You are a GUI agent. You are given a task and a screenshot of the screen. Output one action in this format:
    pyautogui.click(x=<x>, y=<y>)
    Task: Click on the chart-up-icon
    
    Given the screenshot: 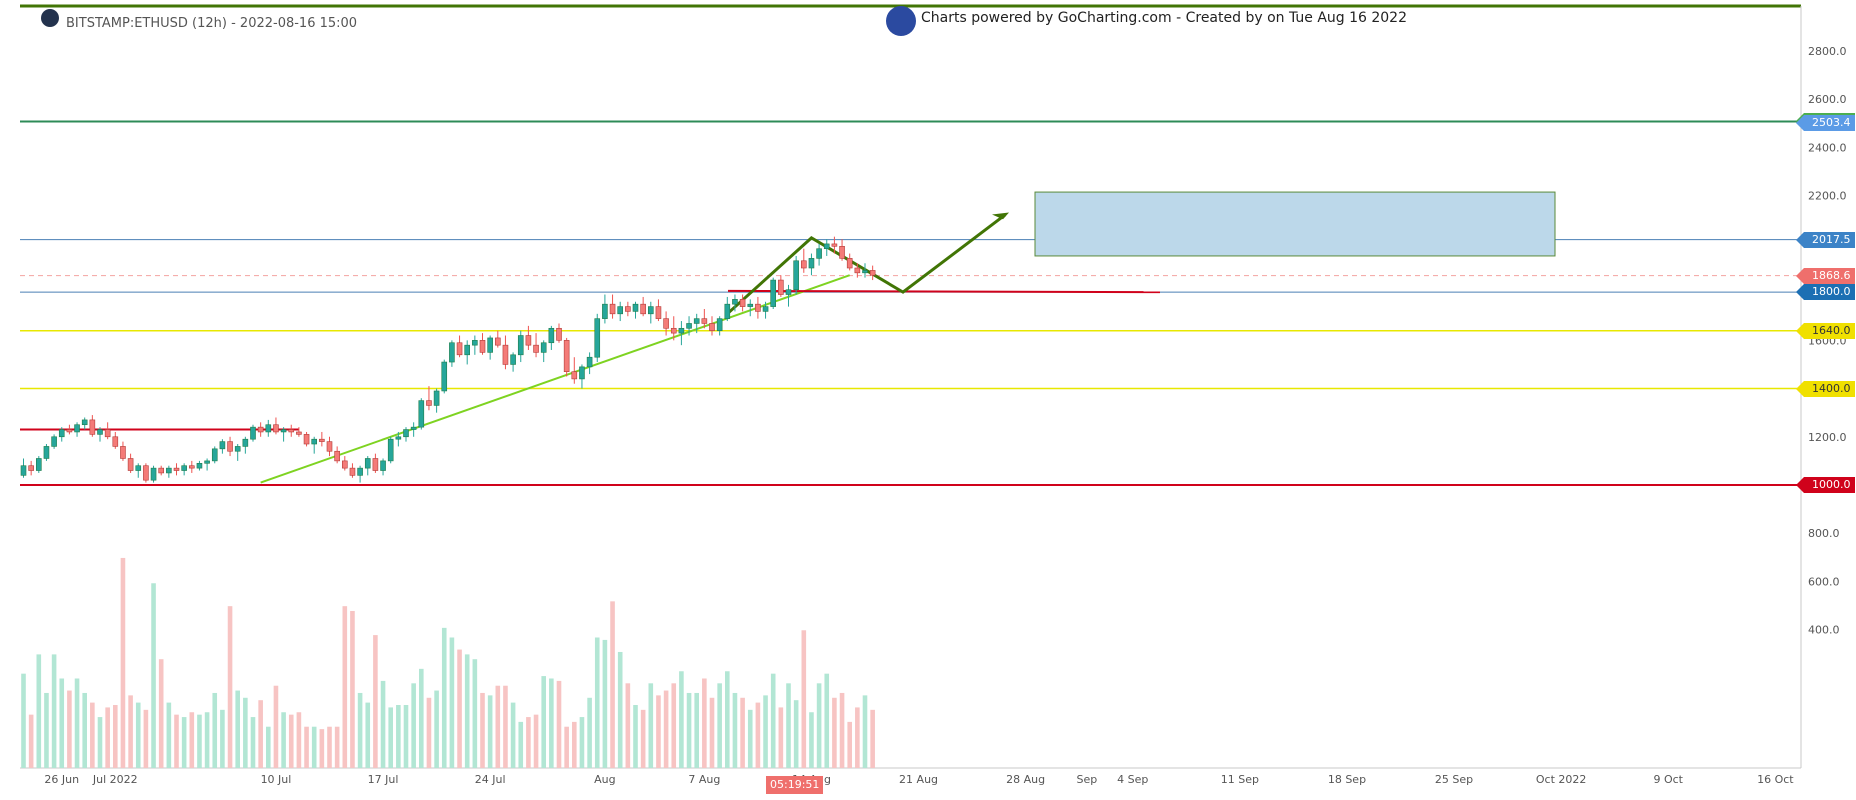 What is the action you would take?
    pyautogui.click(x=901, y=21)
    